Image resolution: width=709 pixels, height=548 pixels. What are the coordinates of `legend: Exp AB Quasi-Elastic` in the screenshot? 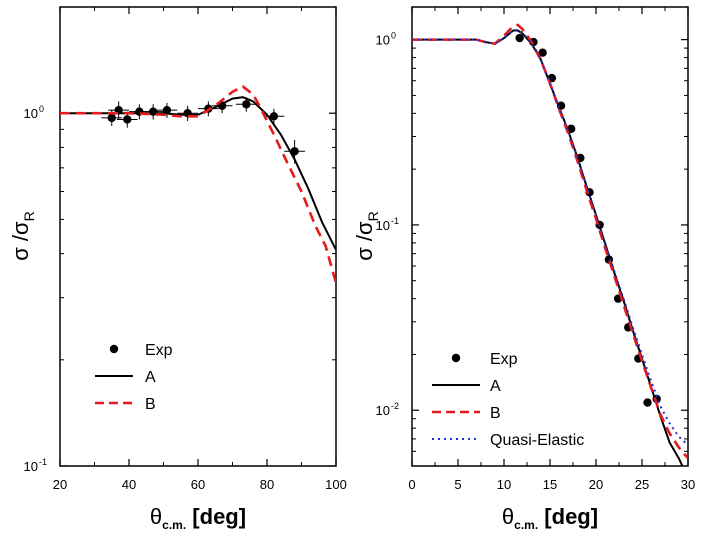 It's located at (508, 400).